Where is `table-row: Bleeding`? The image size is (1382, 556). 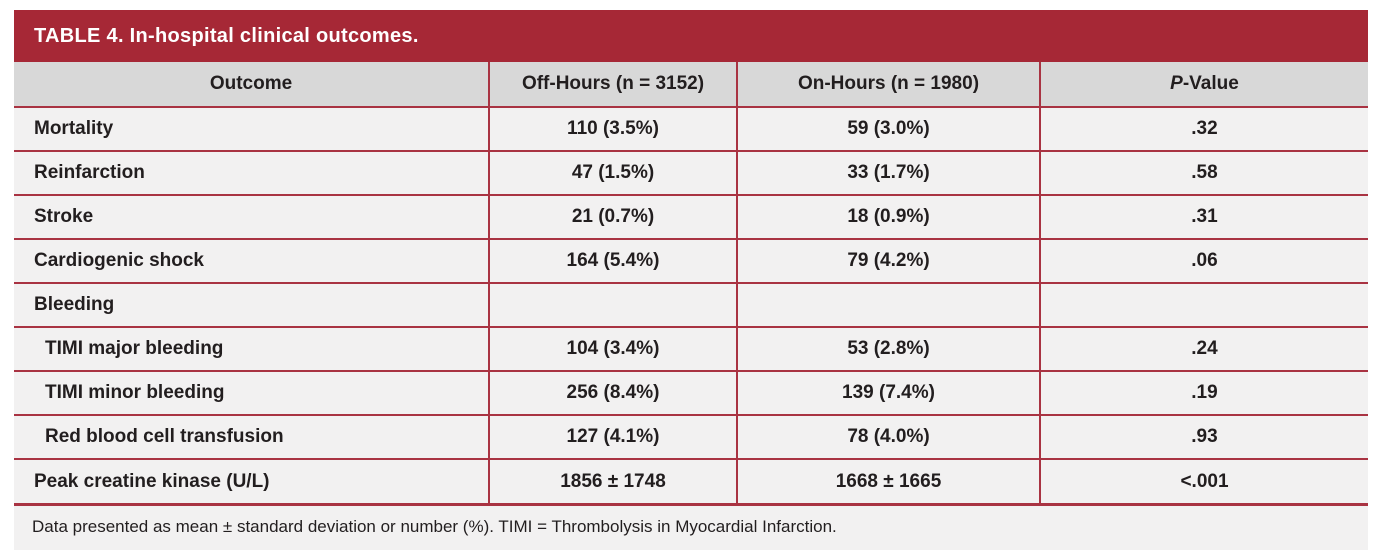
table-row: Bleeding is located at coordinates (691, 304).